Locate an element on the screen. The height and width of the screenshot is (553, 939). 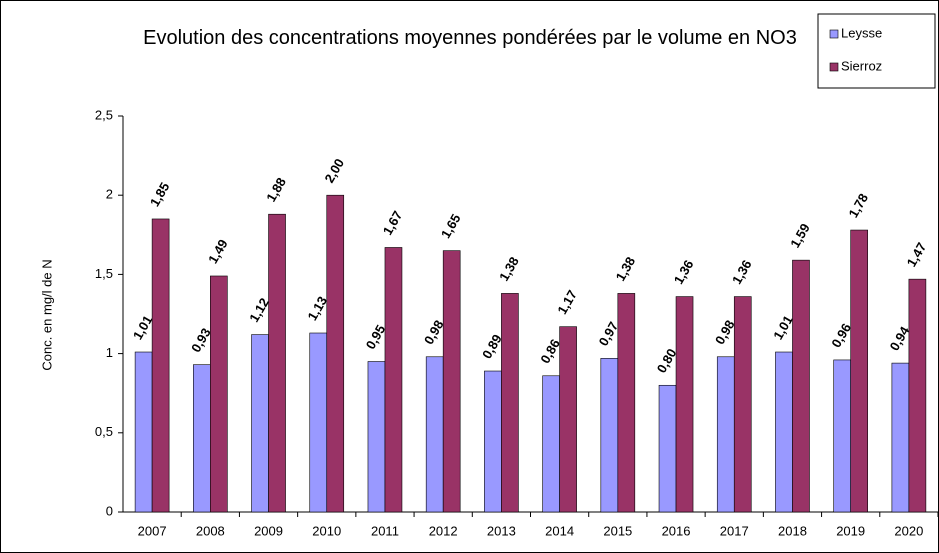
x-tick-label: 2018 is located at coordinates (792, 530).